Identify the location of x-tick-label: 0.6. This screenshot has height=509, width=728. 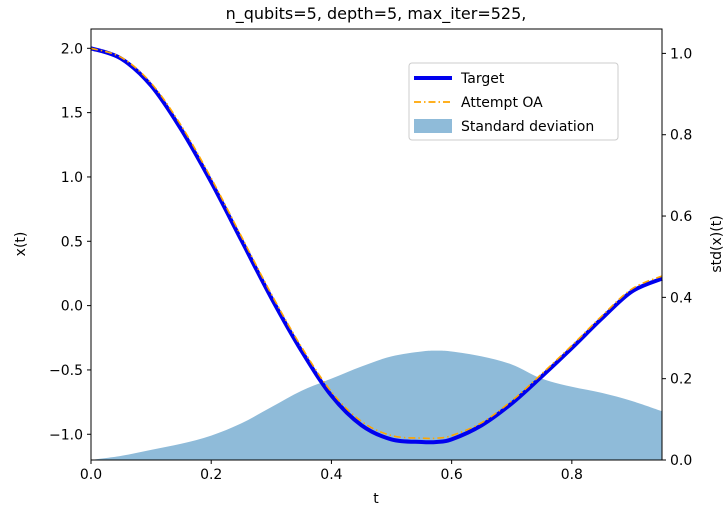
(451, 475).